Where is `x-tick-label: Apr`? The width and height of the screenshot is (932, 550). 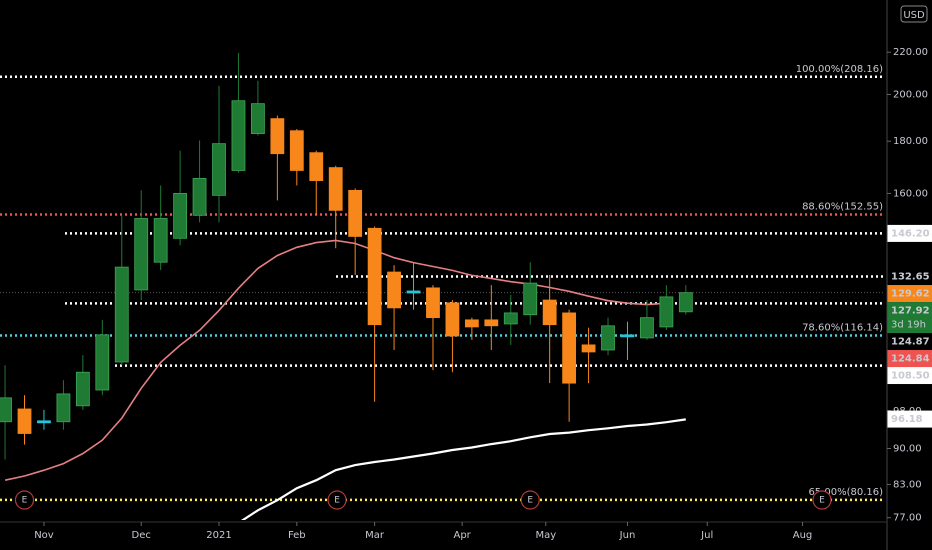 x-tick-label: Apr is located at coordinates (462, 535).